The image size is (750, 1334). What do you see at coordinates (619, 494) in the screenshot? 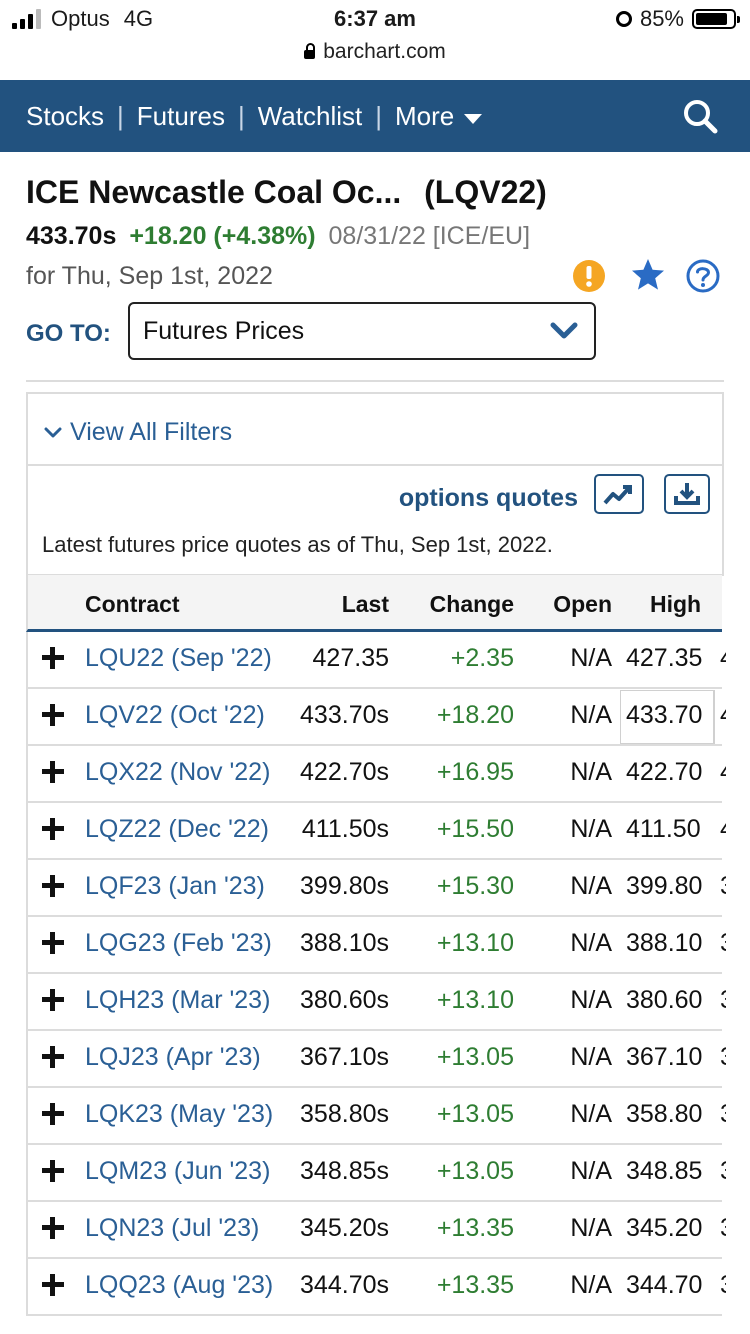
I see `chart-button` at bounding box center [619, 494].